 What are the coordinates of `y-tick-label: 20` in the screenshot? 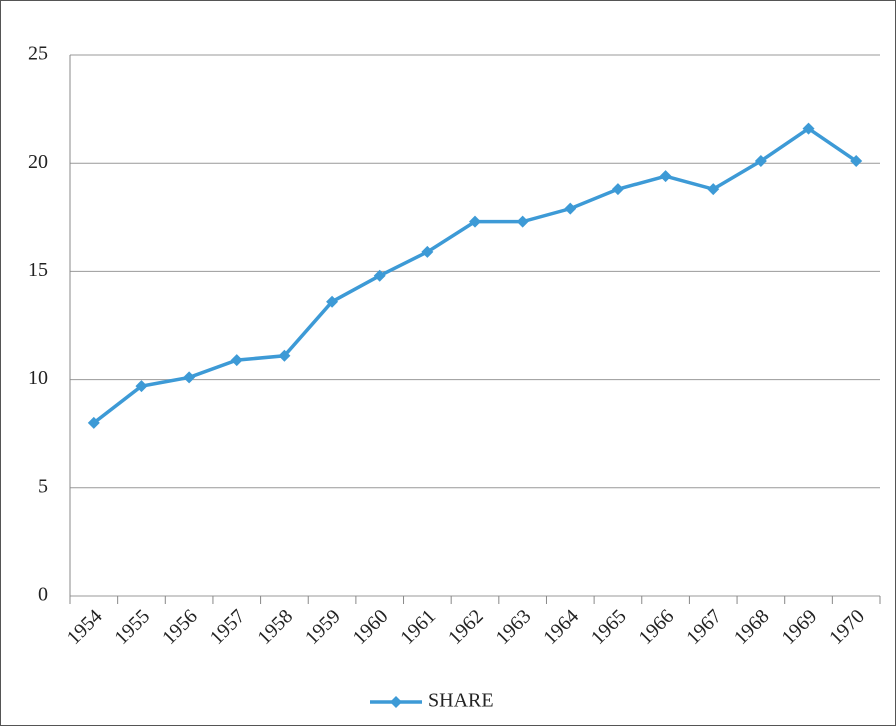 It's located at (38, 162).